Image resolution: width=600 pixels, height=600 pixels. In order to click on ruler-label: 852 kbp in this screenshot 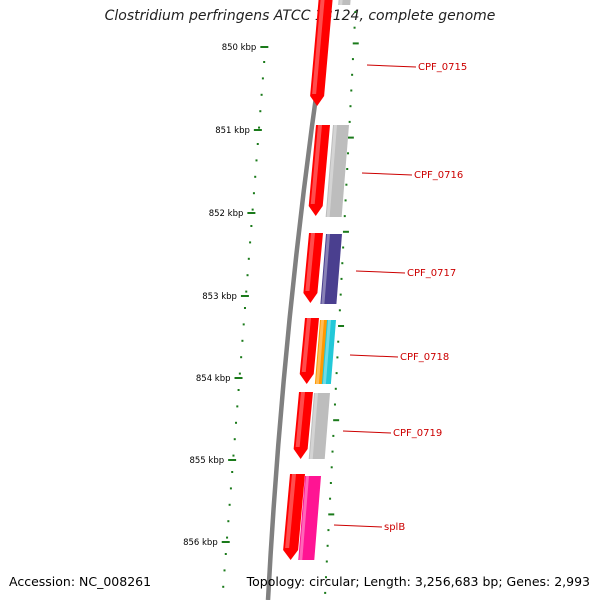, I will do `click(226, 214)`.